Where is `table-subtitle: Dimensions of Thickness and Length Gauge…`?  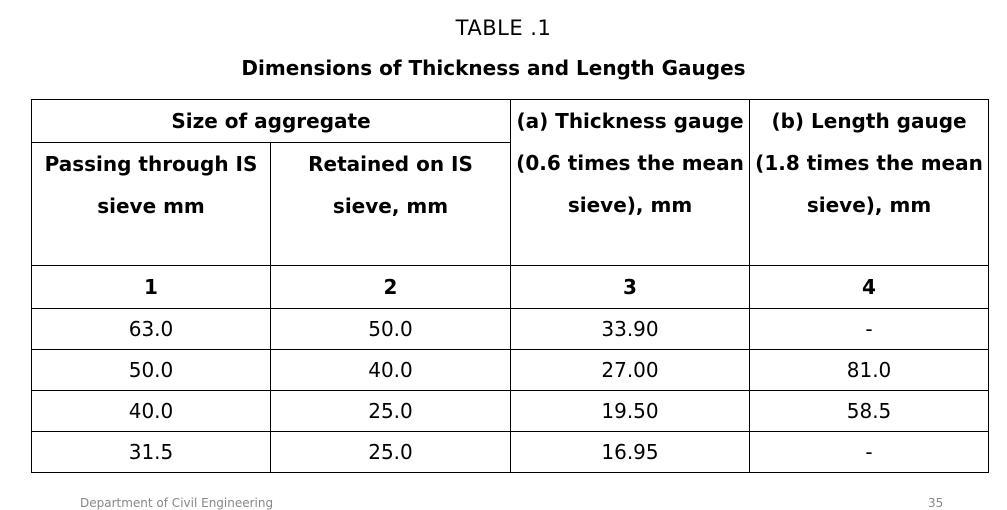
table-subtitle: Dimensions of Thickness and Length Gauge… is located at coordinates (493, 68).